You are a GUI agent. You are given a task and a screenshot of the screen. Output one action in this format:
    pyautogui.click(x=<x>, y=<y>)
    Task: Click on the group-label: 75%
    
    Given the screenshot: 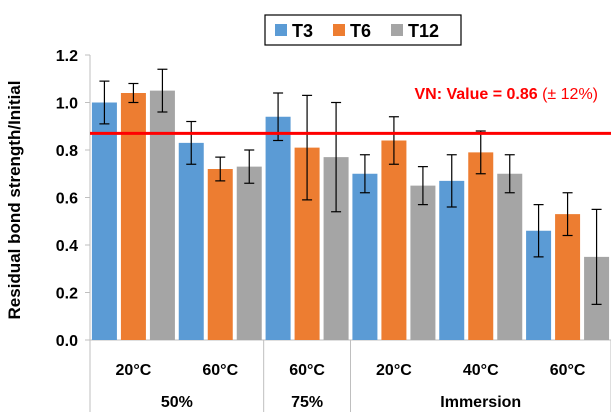 What is the action you would take?
    pyautogui.click(x=307, y=402)
    